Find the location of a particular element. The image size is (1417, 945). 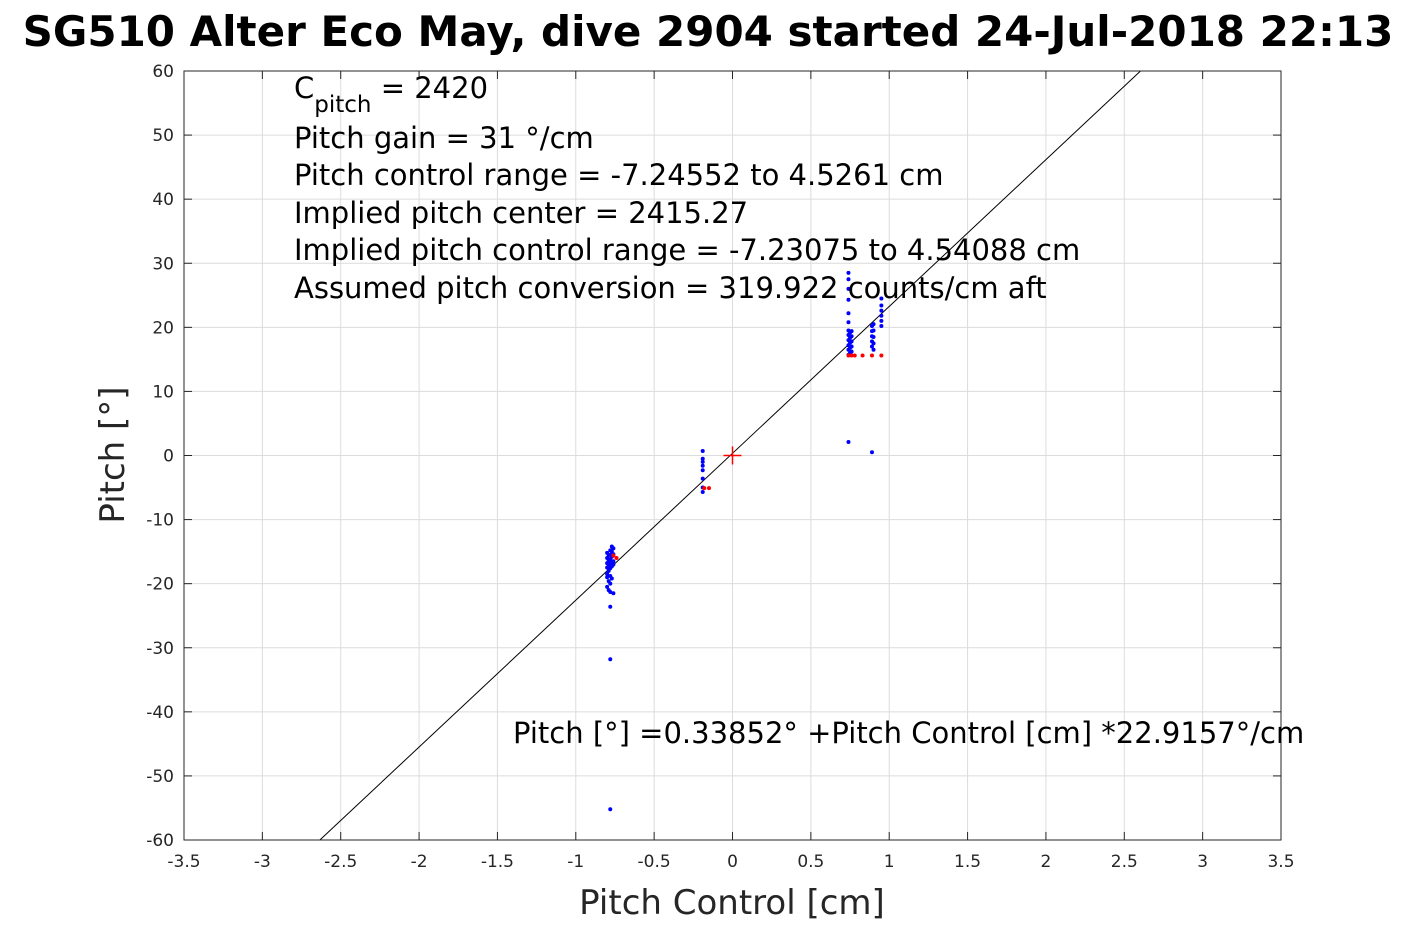

y-axis-label: Pitch [°] is located at coordinates (113, 454).